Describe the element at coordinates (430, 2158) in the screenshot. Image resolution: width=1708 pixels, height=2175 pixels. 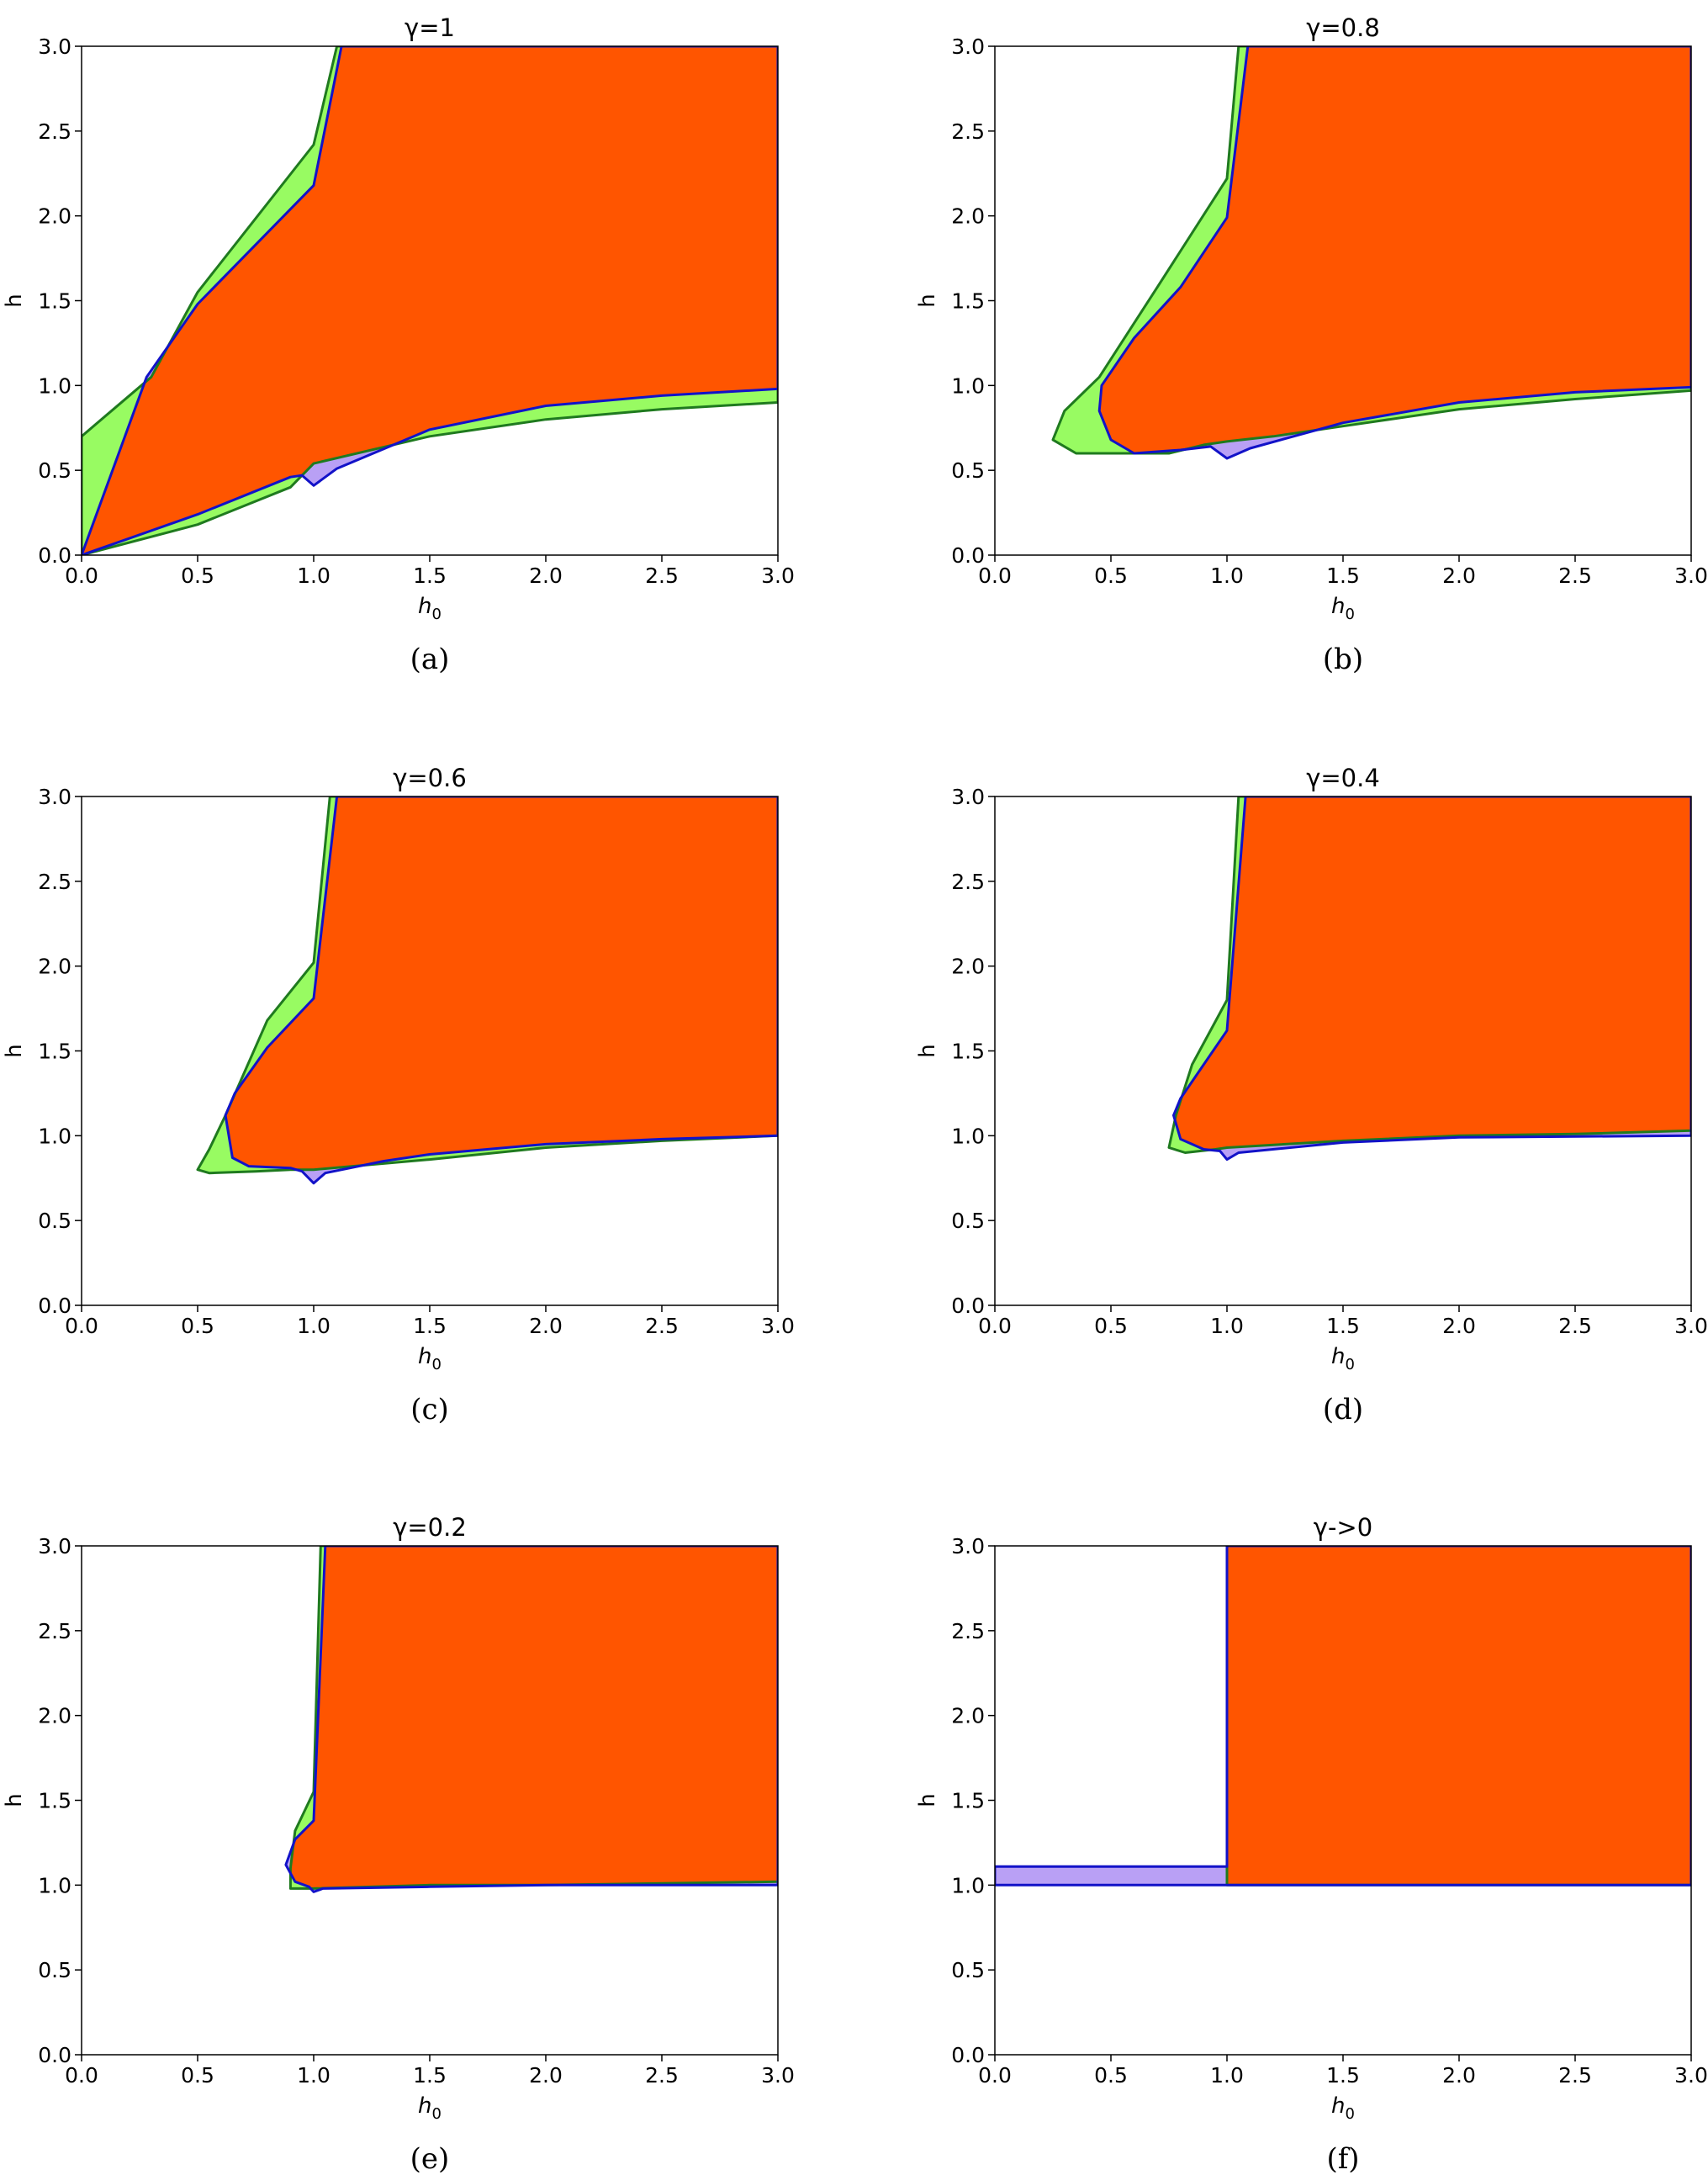
I see `subplot-caption: (e)` at that location.